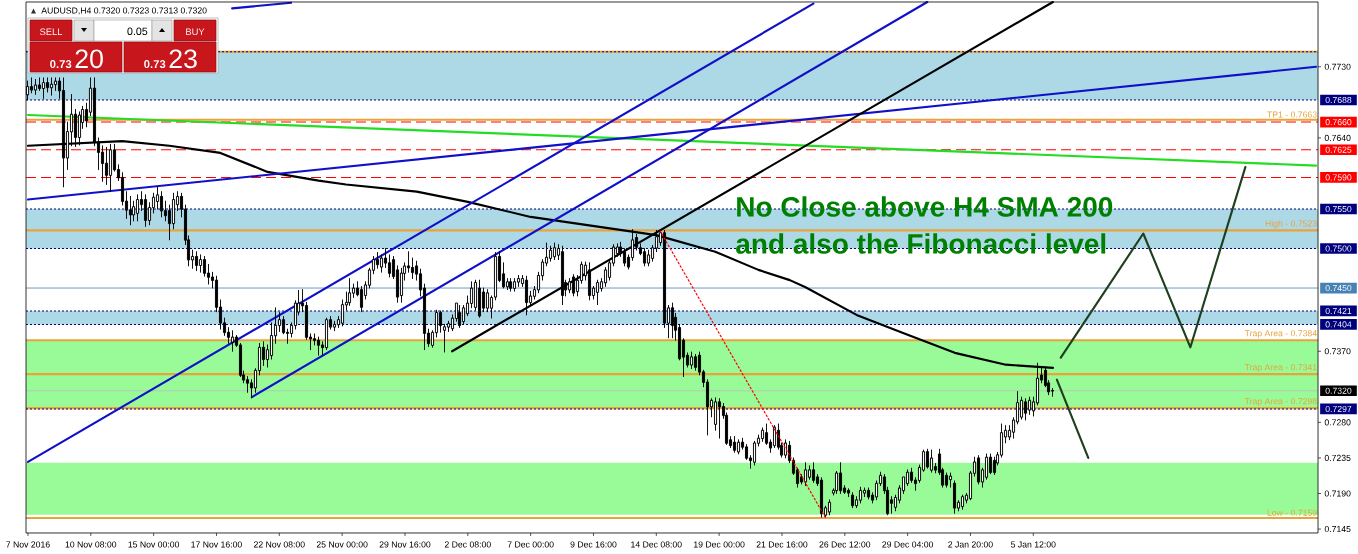 Image resolution: width=1358 pixels, height=554 pixels. I want to click on annotation: and also the Fibonacci level, so click(921, 243).